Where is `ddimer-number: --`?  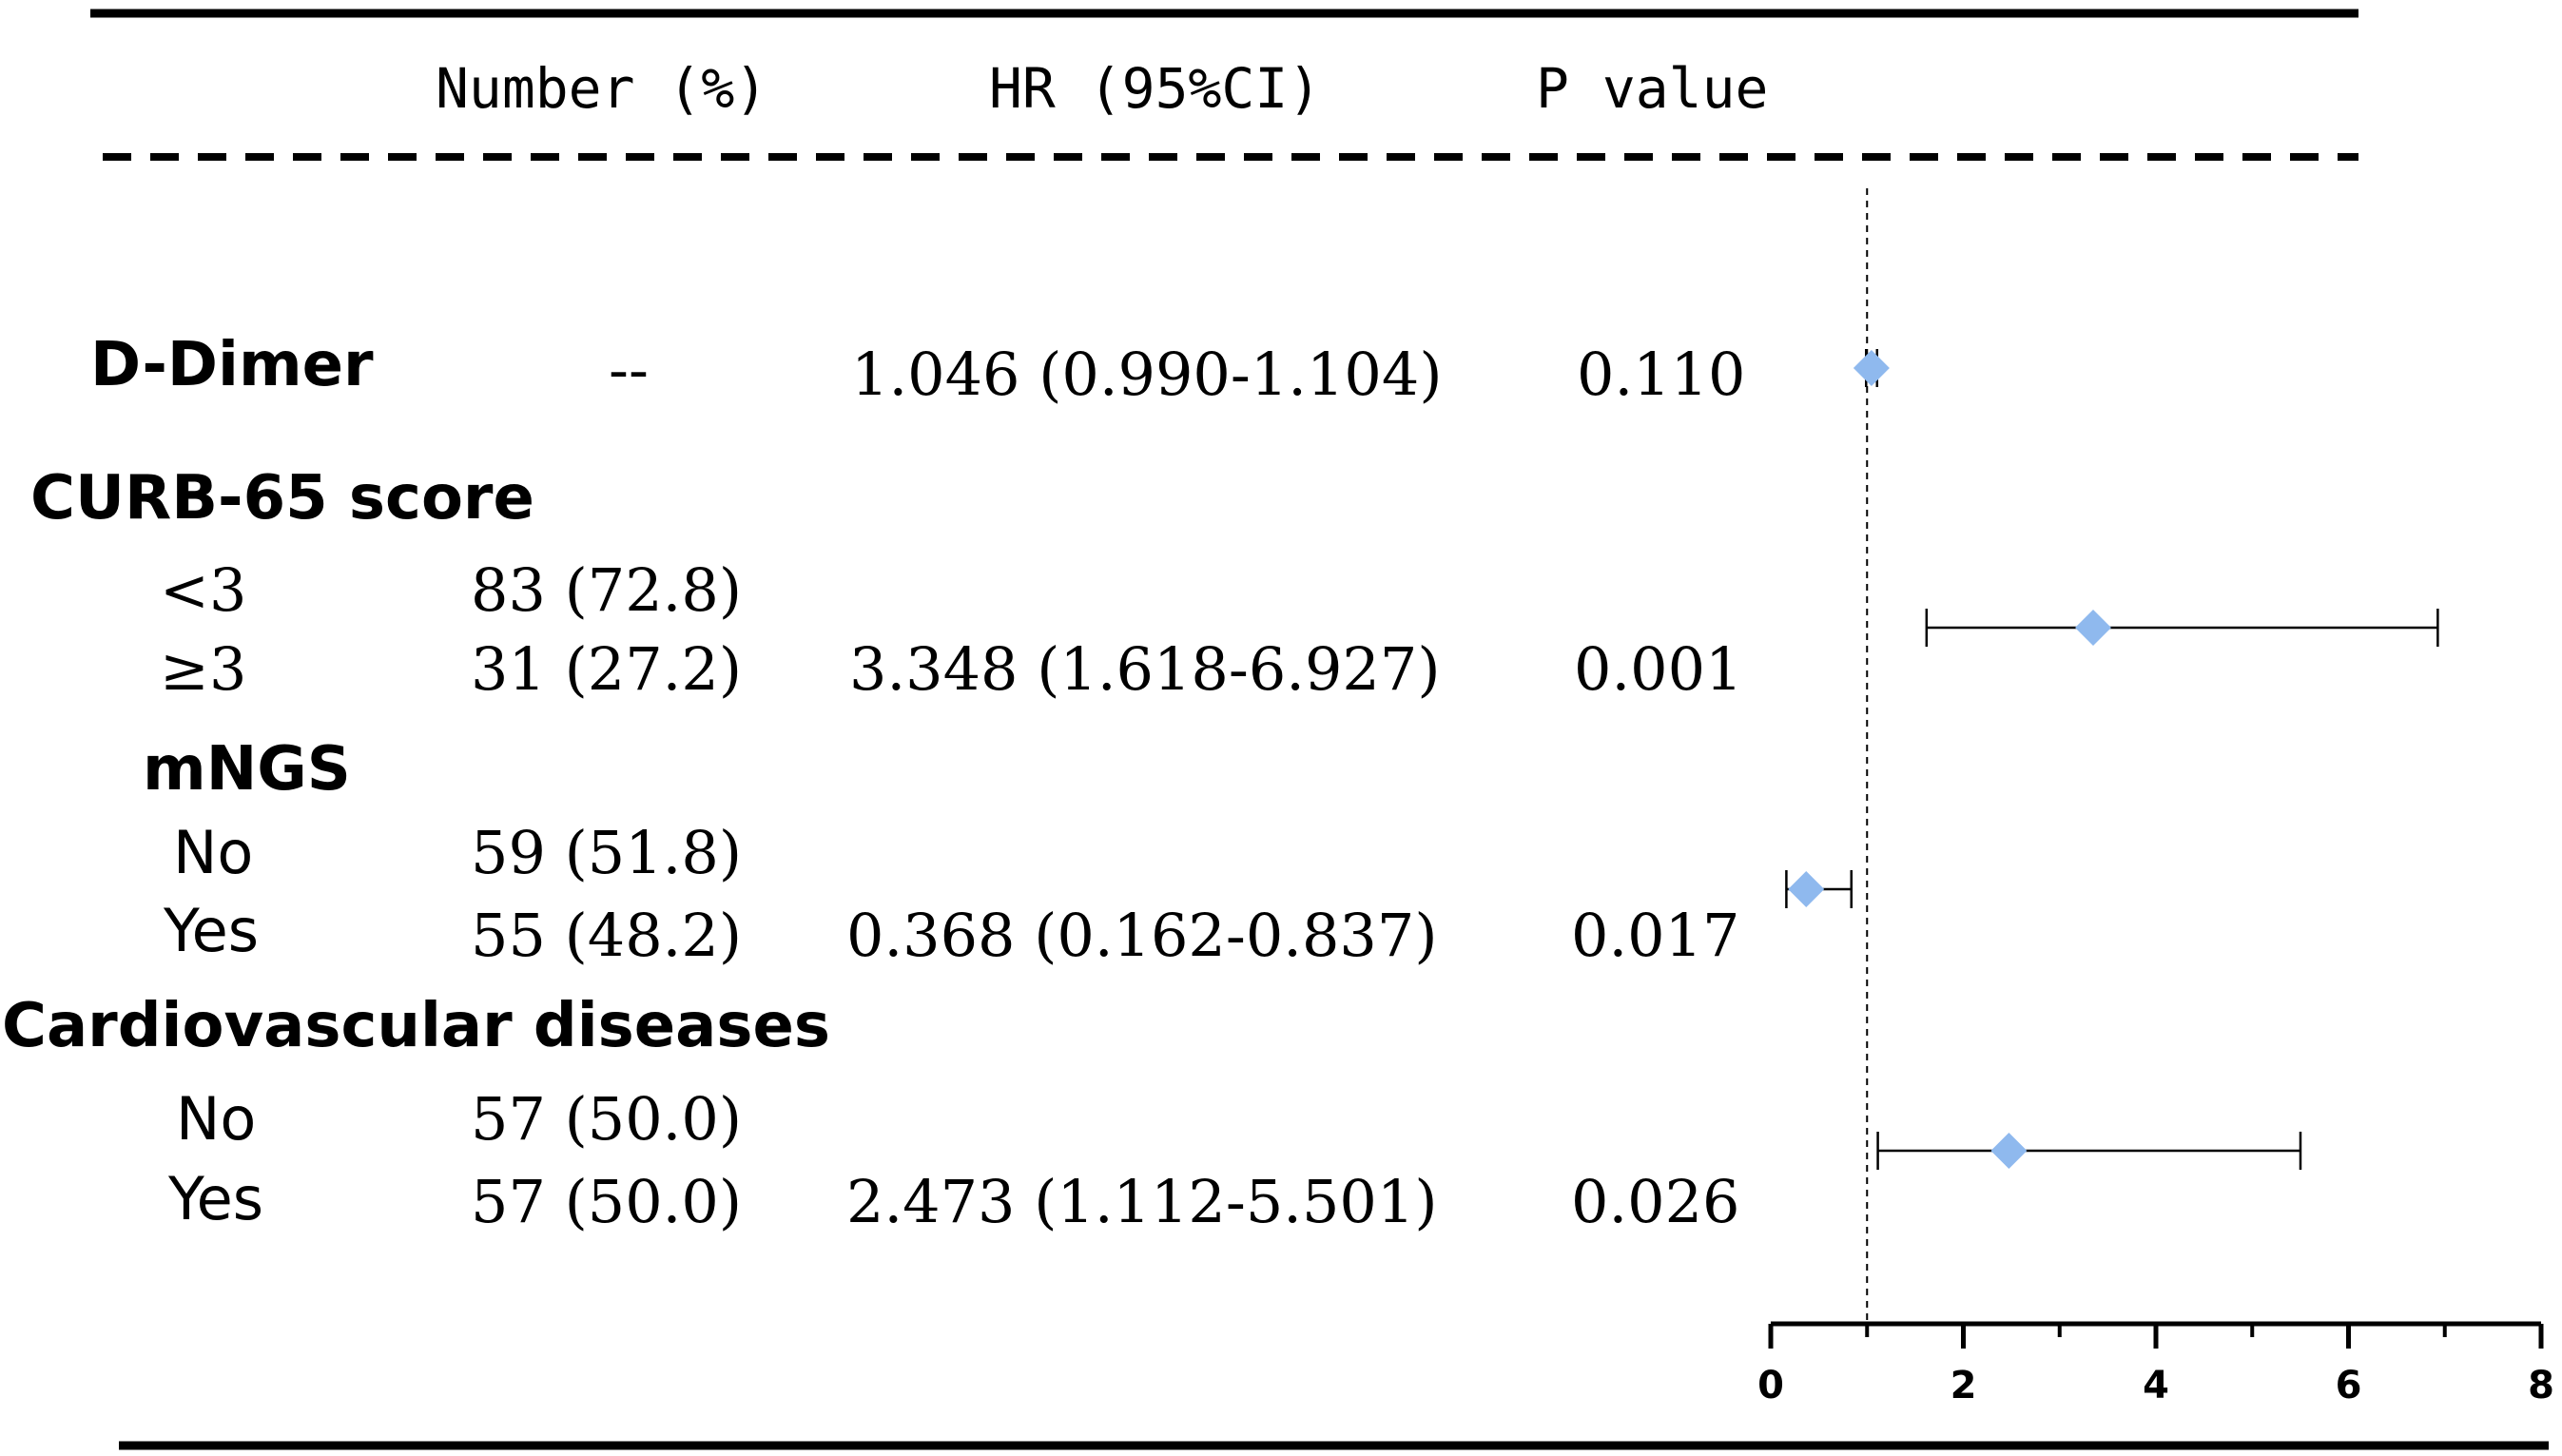
ddimer-number: -- is located at coordinates (629, 370).